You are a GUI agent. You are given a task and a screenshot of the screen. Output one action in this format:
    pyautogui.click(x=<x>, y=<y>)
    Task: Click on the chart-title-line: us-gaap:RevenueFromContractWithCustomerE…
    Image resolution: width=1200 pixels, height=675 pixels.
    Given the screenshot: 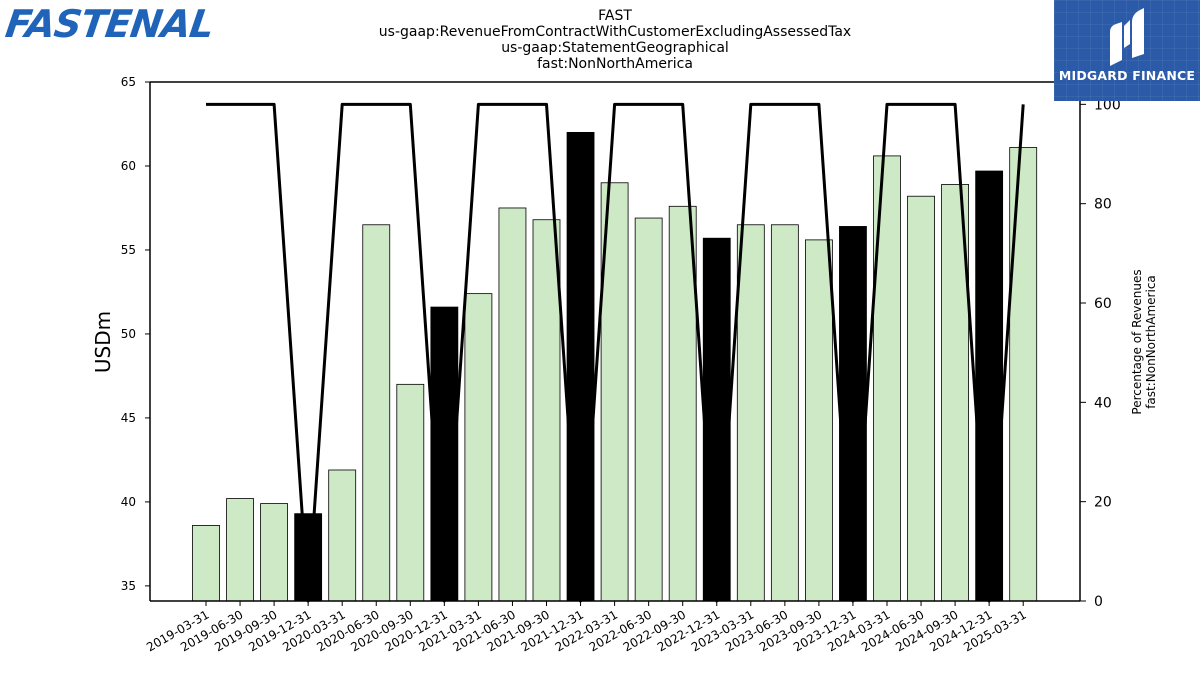 What is the action you would take?
    pyautogui.click(x=615, y=32)
    